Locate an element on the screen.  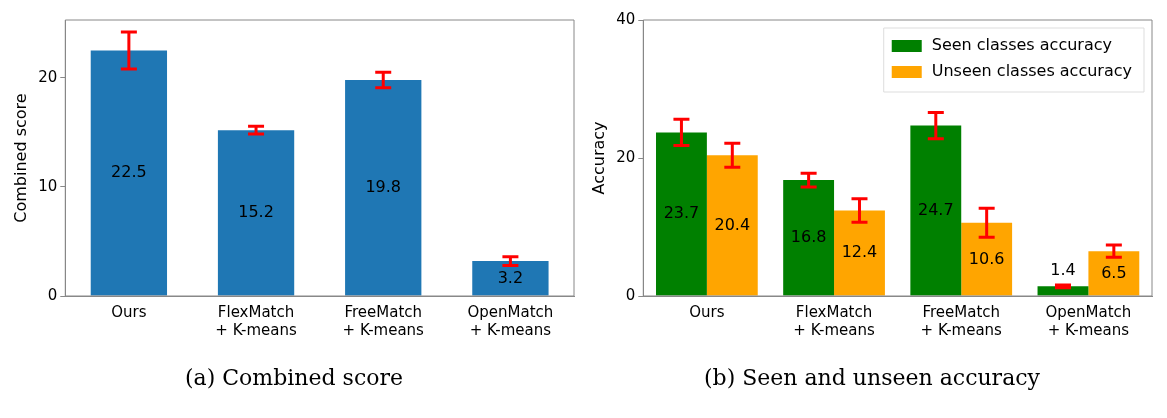
data-label: 16.8 is located at coordinates (808, 237).